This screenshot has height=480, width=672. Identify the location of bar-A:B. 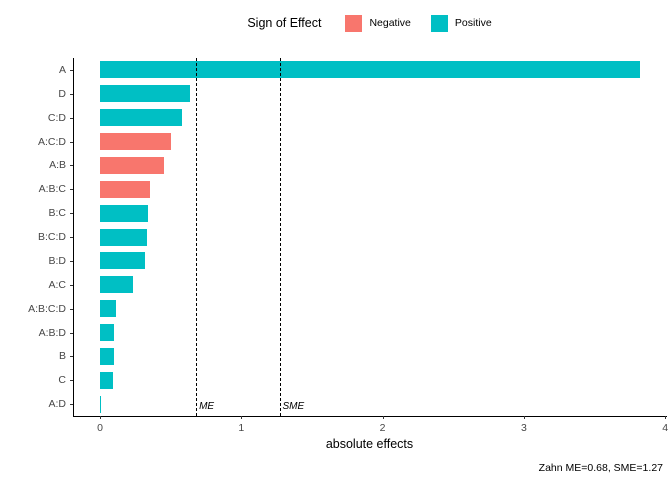
(132, 165).